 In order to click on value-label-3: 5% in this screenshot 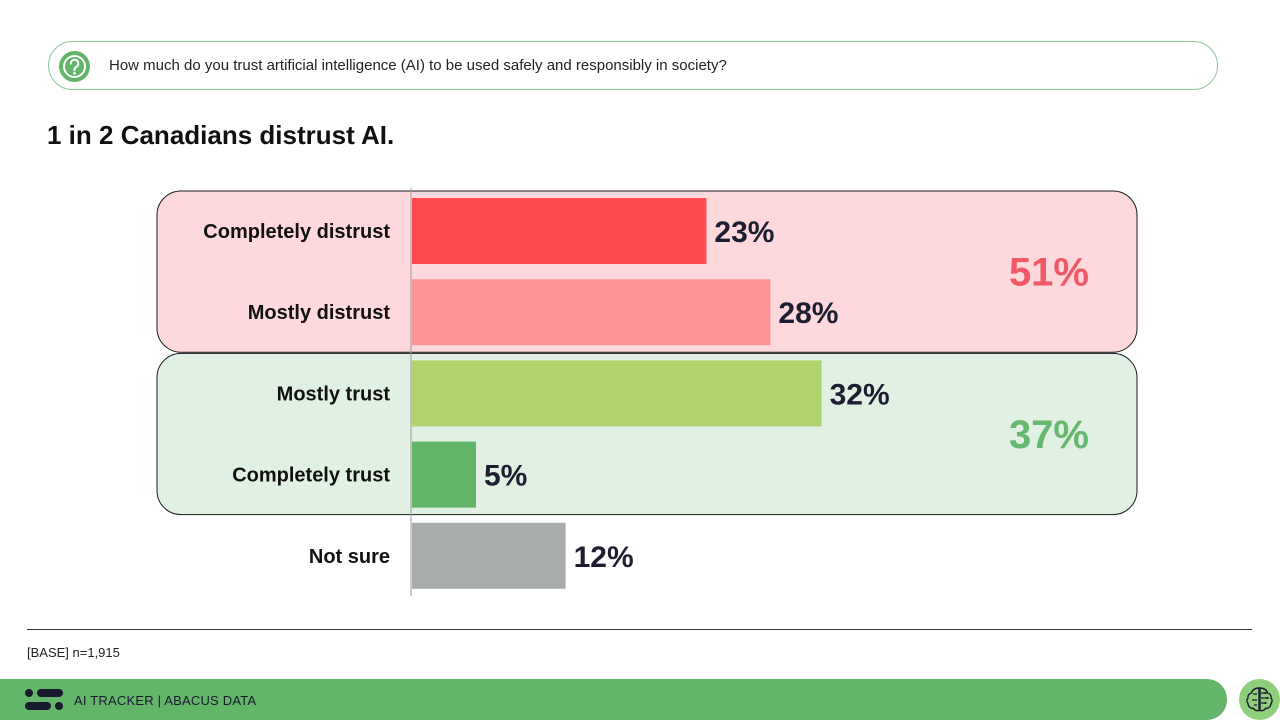, I will do `click(505, 476)`.